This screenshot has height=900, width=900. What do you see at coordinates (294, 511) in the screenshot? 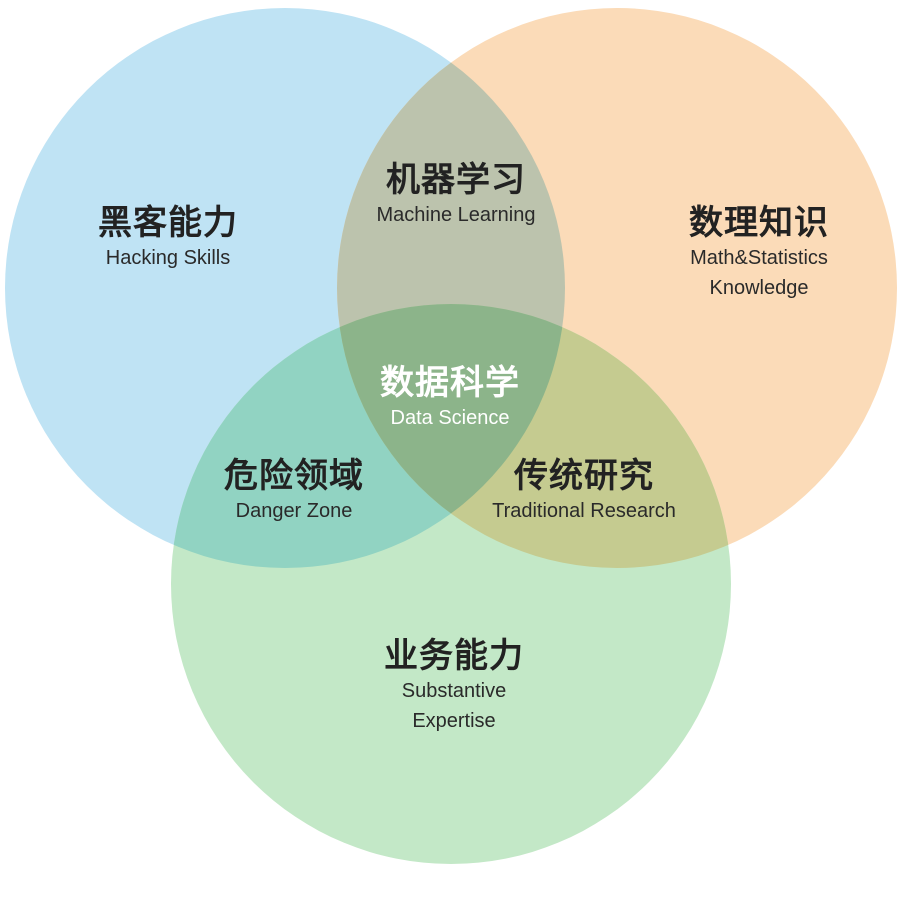
I see `danger-zone-label-en: Danger Zone` at bounding box center [294, 511].